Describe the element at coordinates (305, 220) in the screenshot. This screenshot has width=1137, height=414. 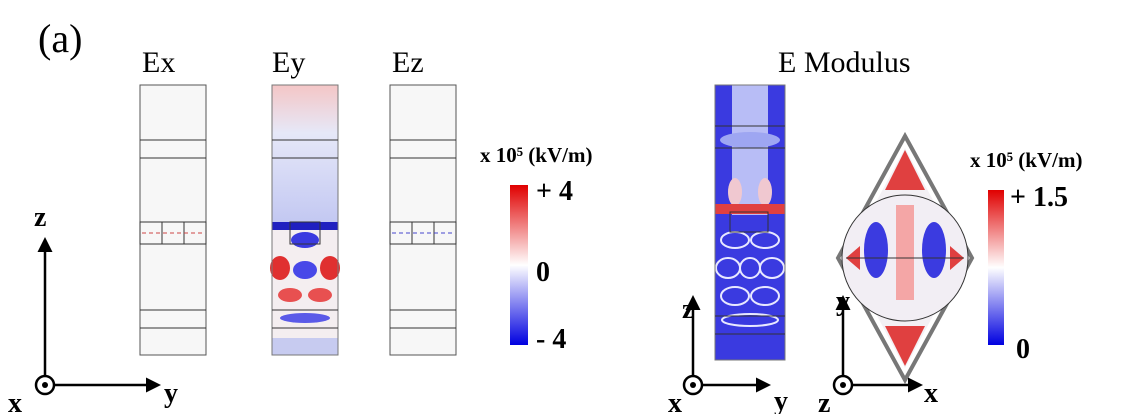
I see `ey-map` at that location.